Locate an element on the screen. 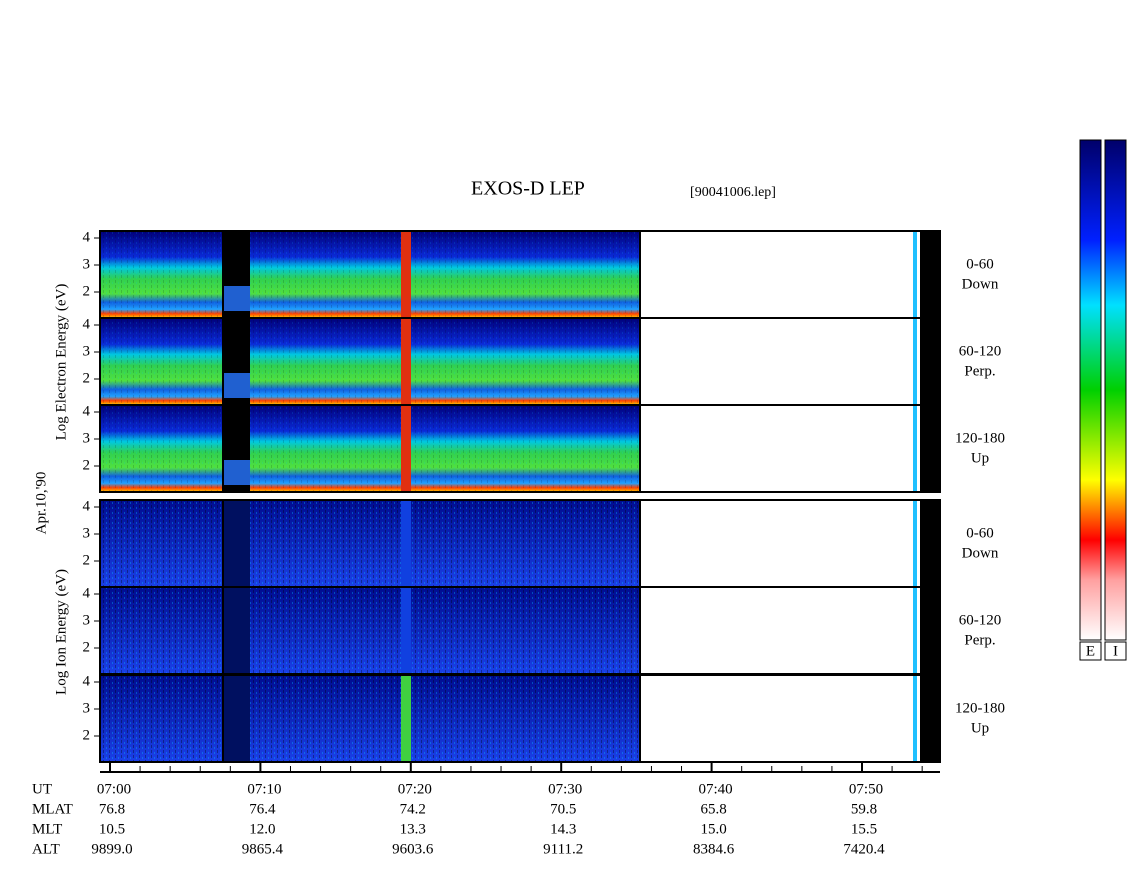 The width and height of the screenshot is (1130, 875). column-value: 07:40 is located at coordinates (716, 789).